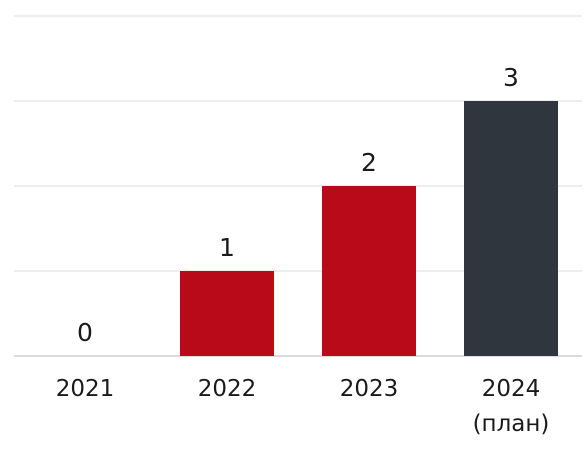 This screenshot has width=585, height=455. Describe the element at coordinates (511, 424) in the screenshot. I see `x-tick-sublabel-2024: (план)` at that location.